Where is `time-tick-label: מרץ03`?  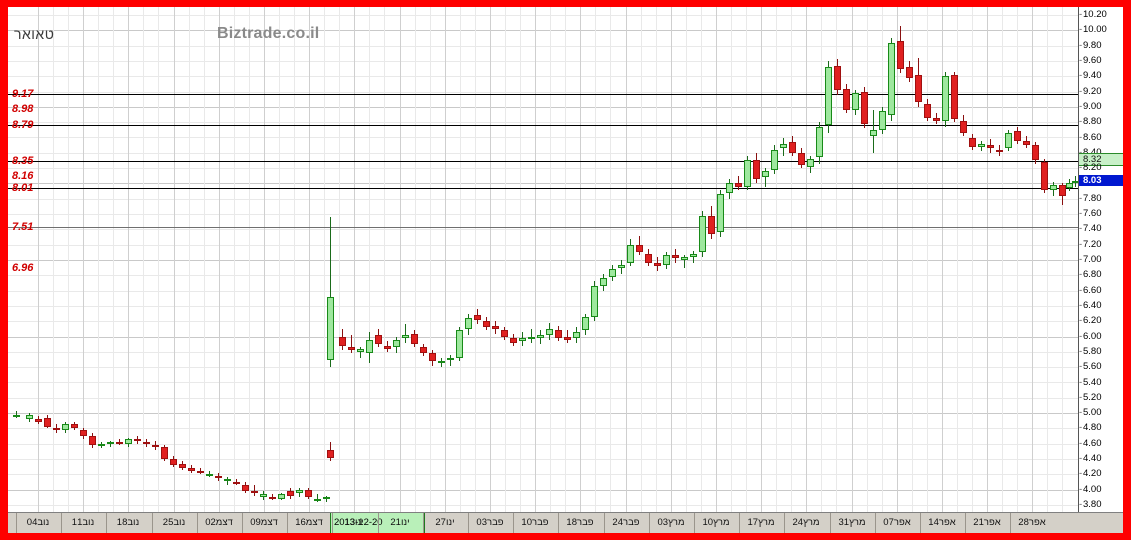 time-tick-label: מרץ03 is located at coordinates (671, 522).